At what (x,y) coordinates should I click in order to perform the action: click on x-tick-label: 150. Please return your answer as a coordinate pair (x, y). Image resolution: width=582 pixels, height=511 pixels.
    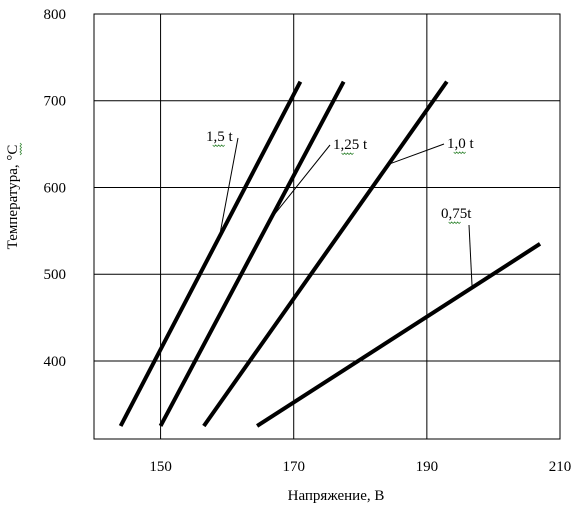
    Looking at the image, I should click on (160, 467).